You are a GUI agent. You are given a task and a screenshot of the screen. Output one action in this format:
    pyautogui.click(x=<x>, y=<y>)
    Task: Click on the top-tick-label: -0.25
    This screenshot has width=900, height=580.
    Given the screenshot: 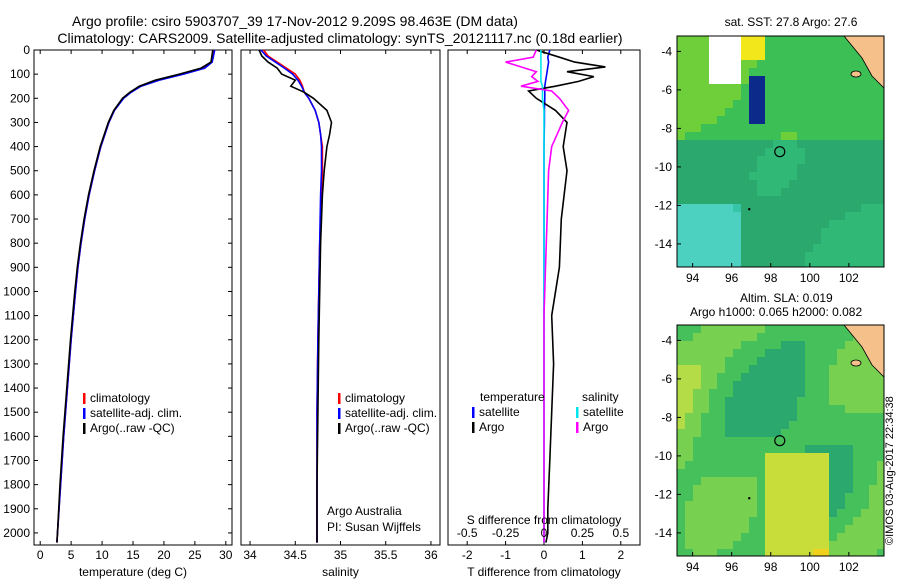 What is the action you would take?
    pyautogui.click(x=506, y=533)
    